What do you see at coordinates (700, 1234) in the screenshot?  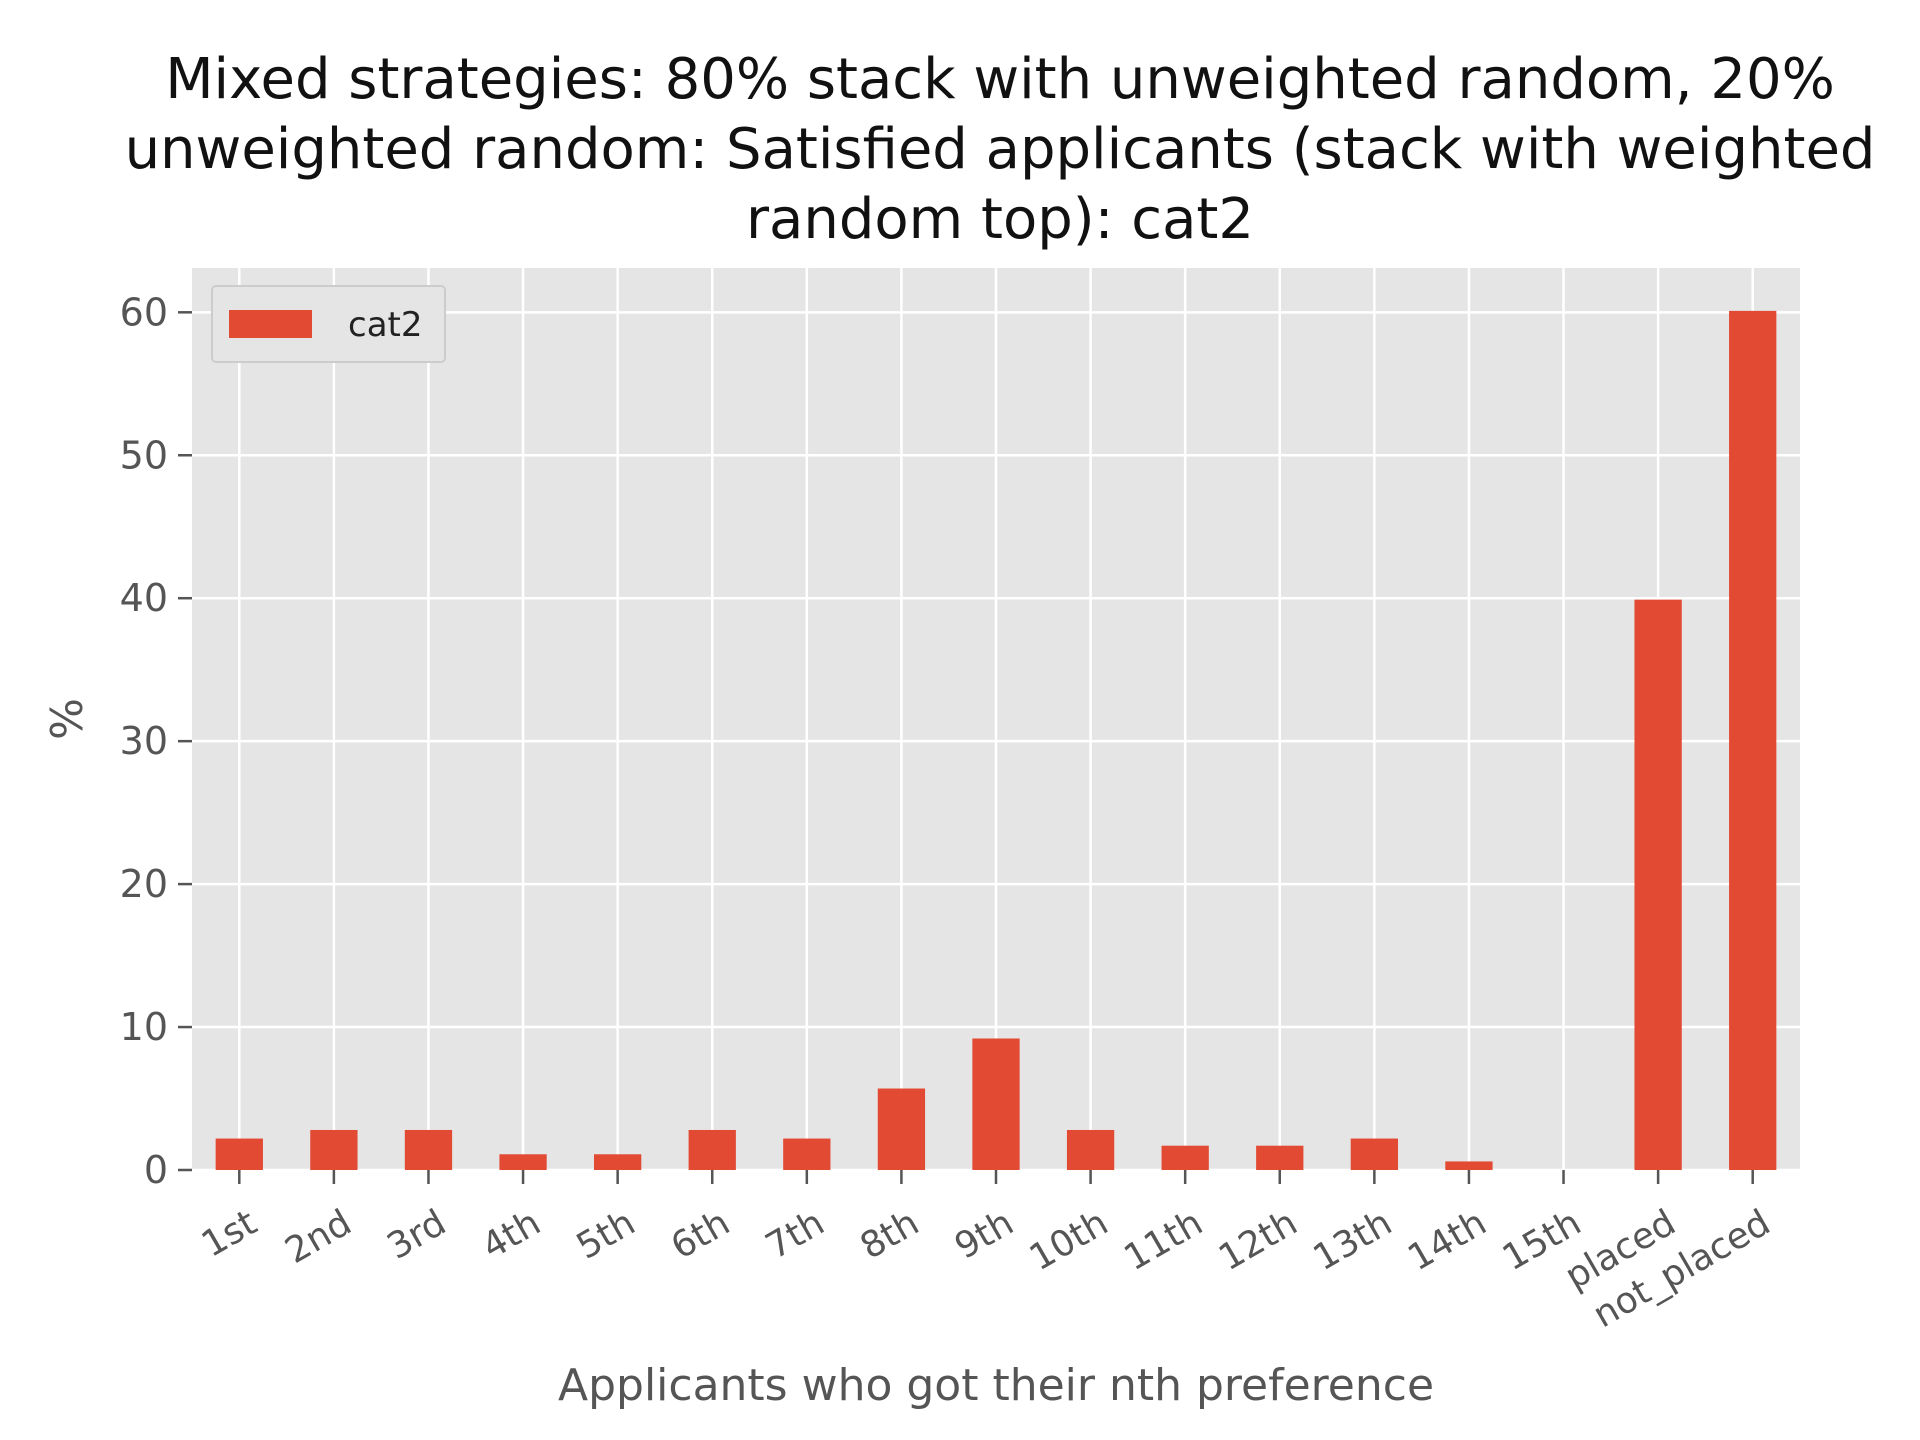 I see `x-tick-label: 6th` at bounding box center [700, 1234].